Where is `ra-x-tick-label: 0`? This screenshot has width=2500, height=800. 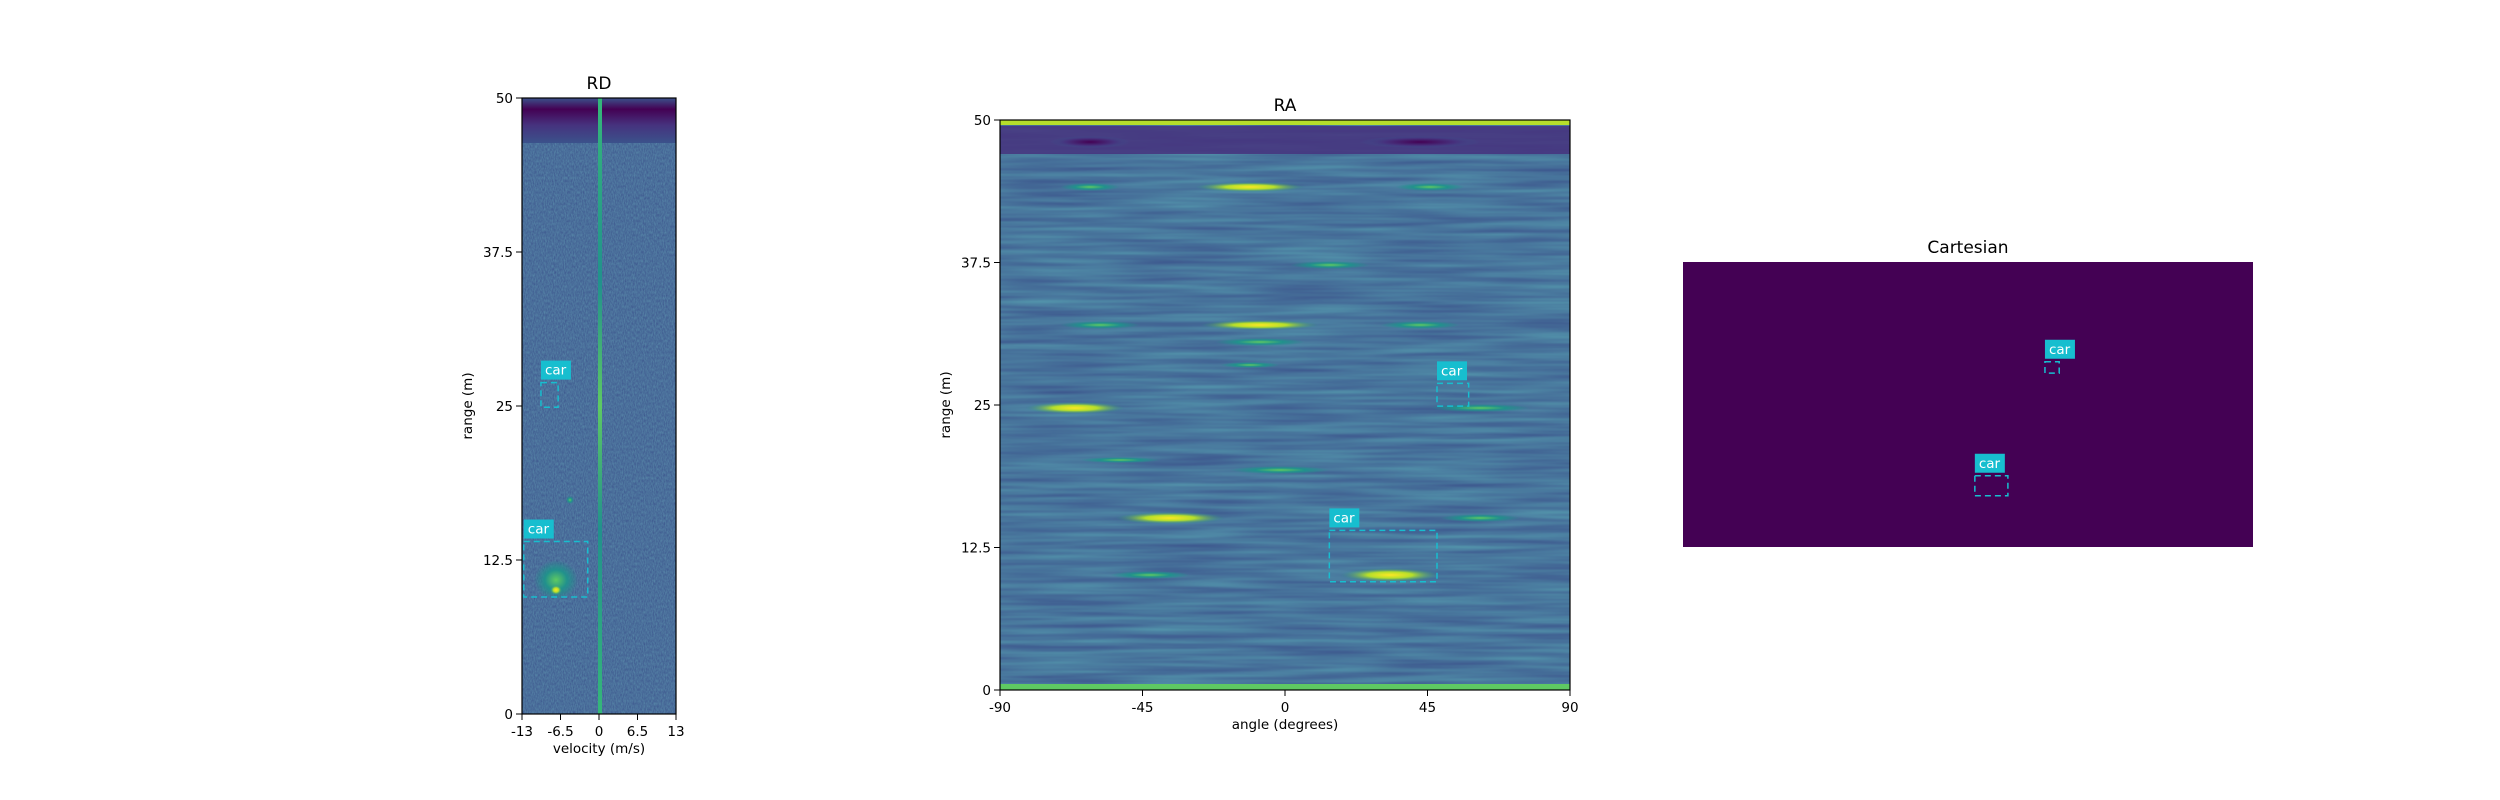
ra-x-tick-label: 0 is located at coordinates (1285, 708).